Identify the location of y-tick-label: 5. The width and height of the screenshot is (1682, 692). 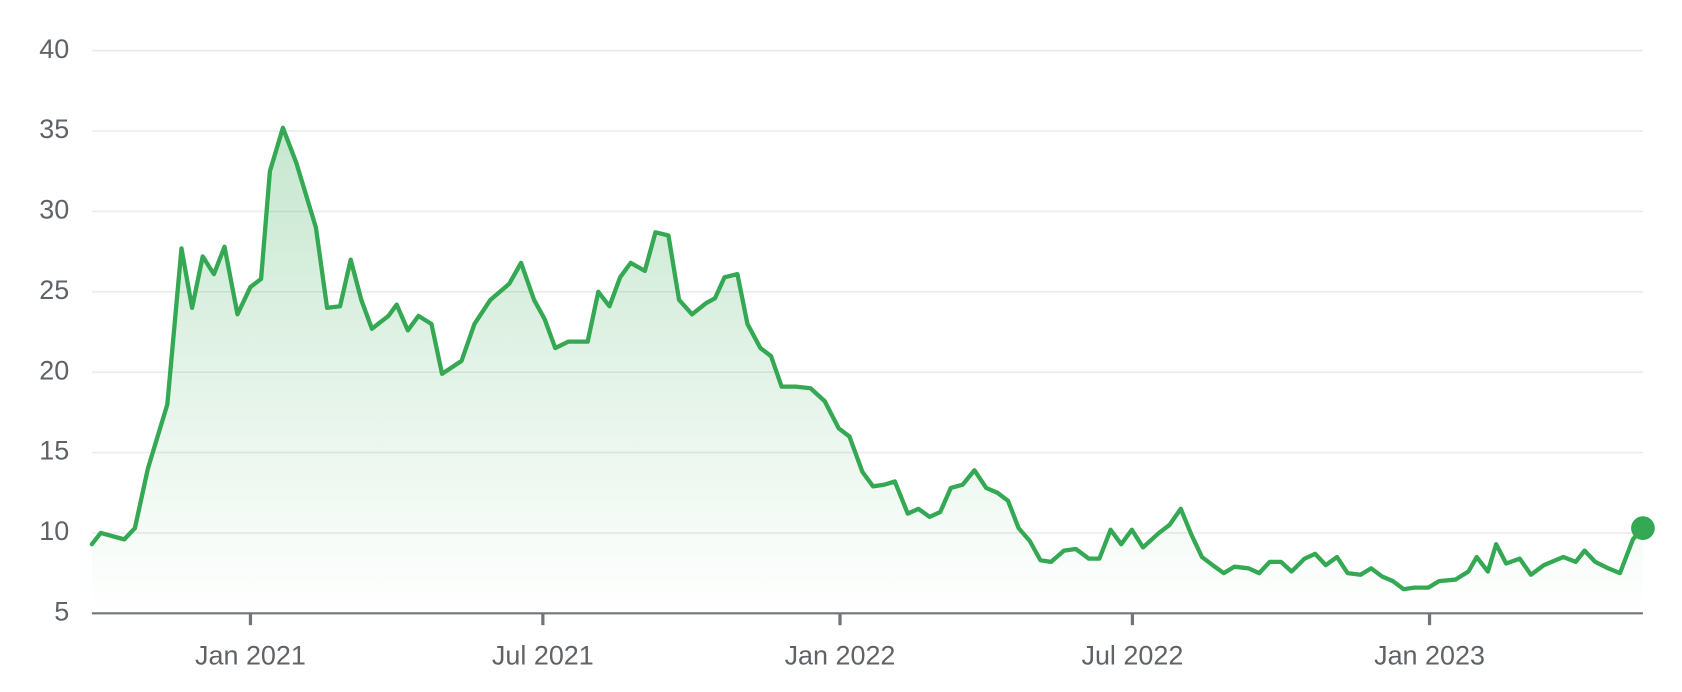
(61, 611).